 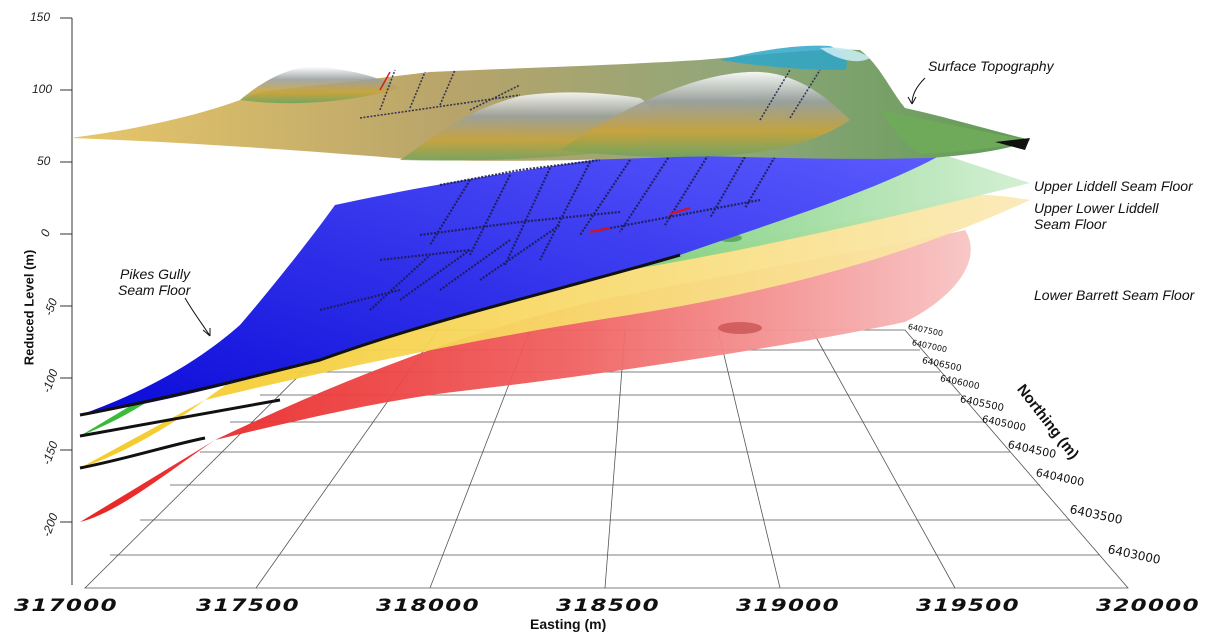 I want to click on x-tick-318000: 318000, so click(x=428, y=606).